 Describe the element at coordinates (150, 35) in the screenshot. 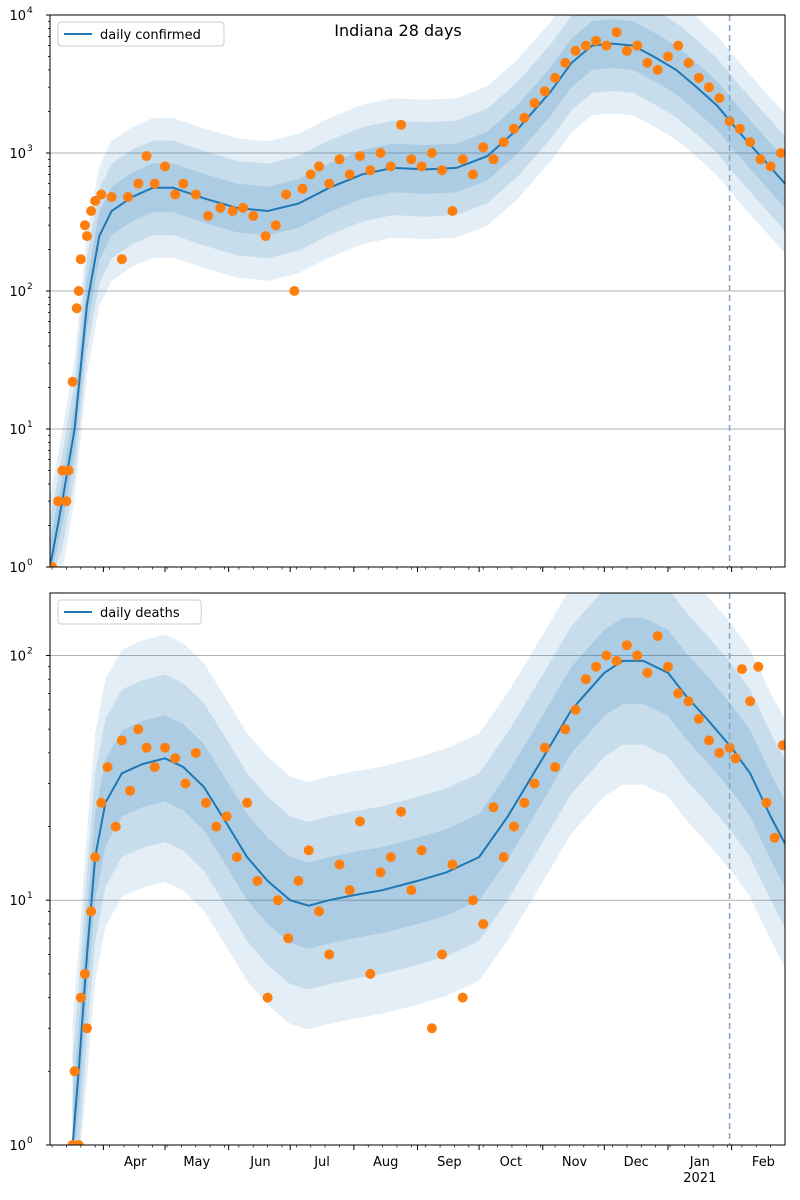

I see `legend-label: daily confirmed` at that location.